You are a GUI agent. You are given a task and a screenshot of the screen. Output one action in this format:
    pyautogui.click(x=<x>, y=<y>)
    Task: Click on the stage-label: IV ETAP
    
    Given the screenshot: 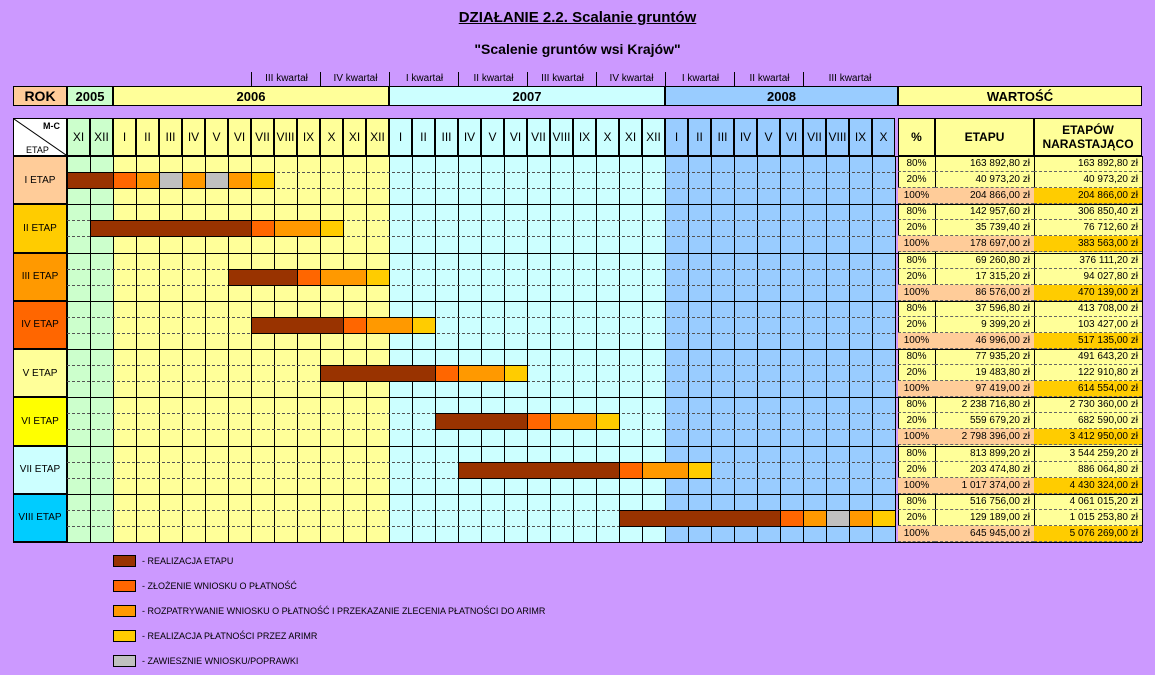 What is the action you would take?
    pyautogui.click(x=40, y=324)
    